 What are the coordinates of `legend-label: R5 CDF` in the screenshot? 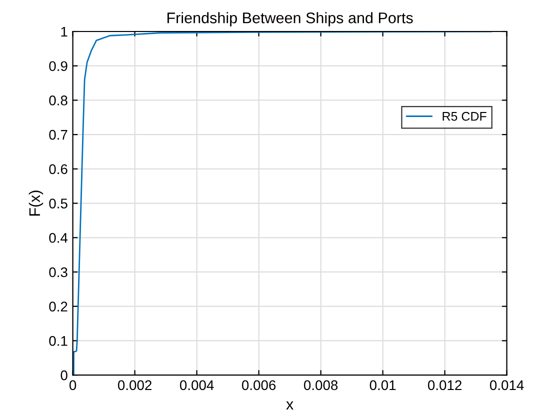 It's located at (464, 116).